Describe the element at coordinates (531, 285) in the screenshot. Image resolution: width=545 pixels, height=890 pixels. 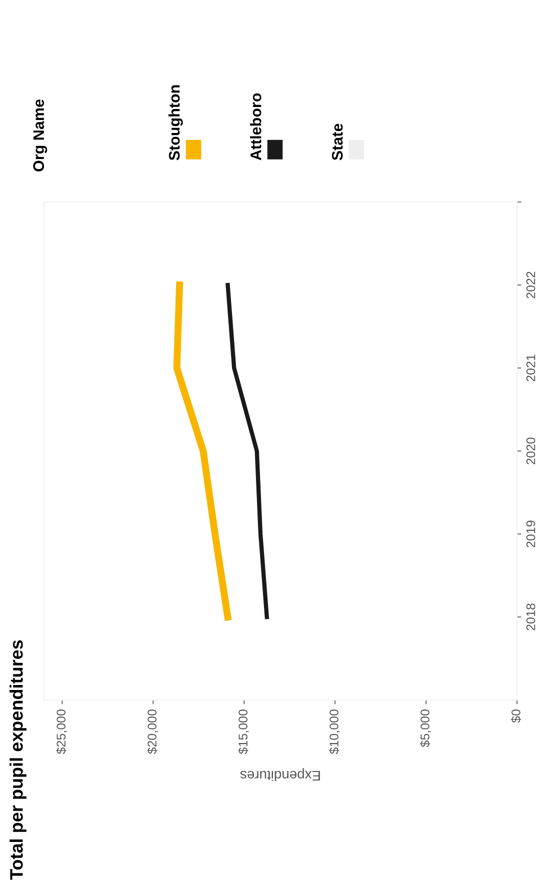
I see `y-tick-label: 2022` at that location.